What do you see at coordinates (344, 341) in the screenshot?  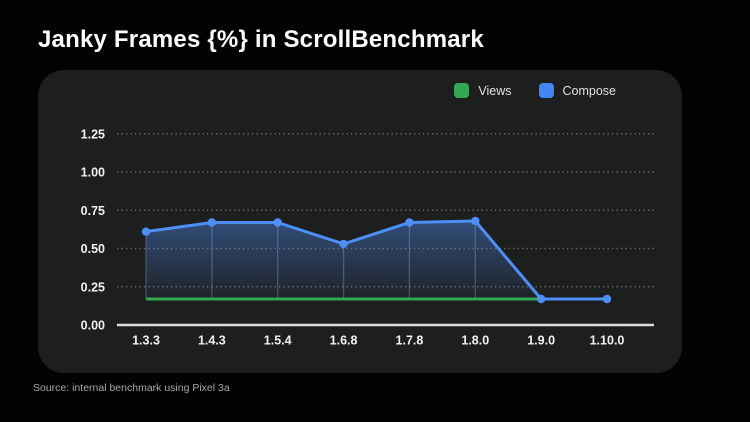 I see `svg-text: 1.6.8` at bounding box center [344, 341].